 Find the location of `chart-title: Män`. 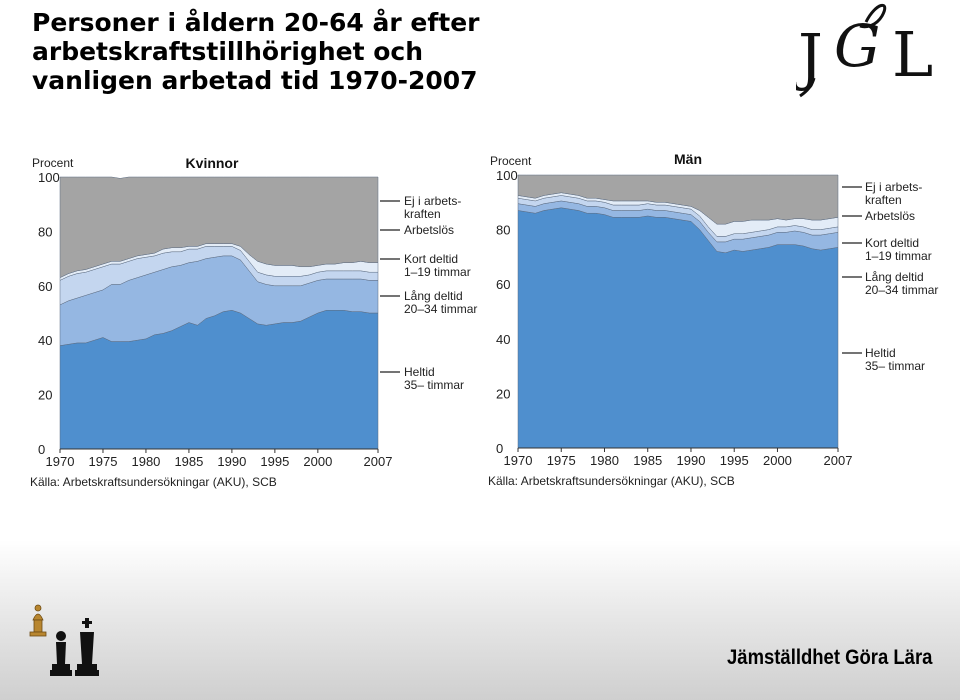

chart-title: Män is located at coordinates (688, 159).